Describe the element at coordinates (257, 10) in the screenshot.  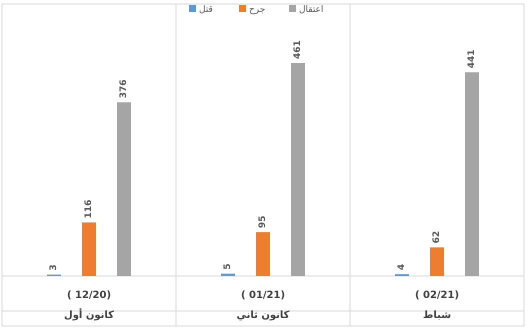
I see `legend-label: جرح` at that location.